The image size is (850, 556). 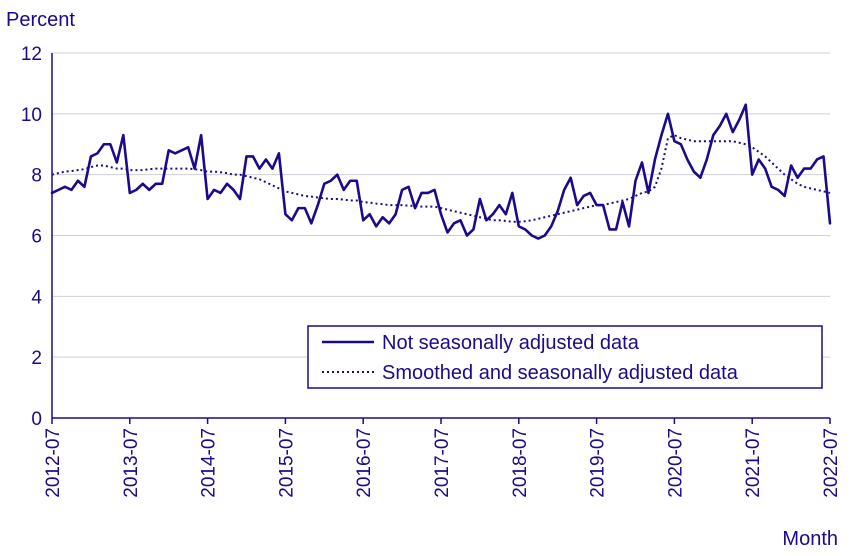 What do you see at coordinates (675, 463) in the screenshot?
I see `x-tick-label: 2020-07` at bounding box center [675, 463].